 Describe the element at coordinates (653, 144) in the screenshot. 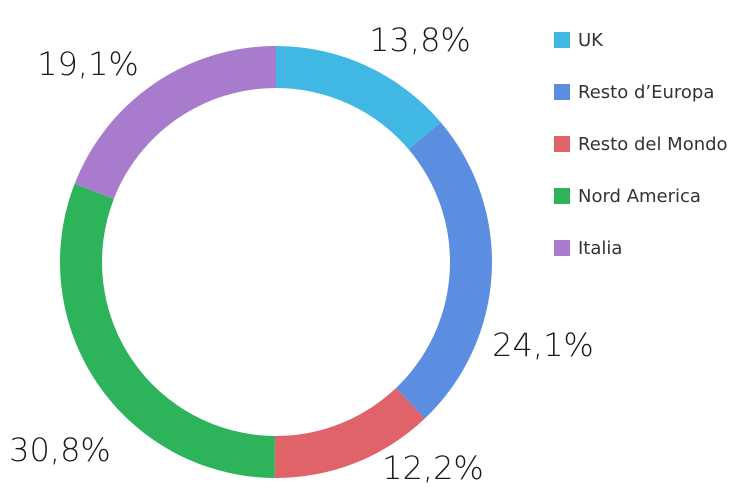

I see `legend-label: Resto del Mondo` at that location.